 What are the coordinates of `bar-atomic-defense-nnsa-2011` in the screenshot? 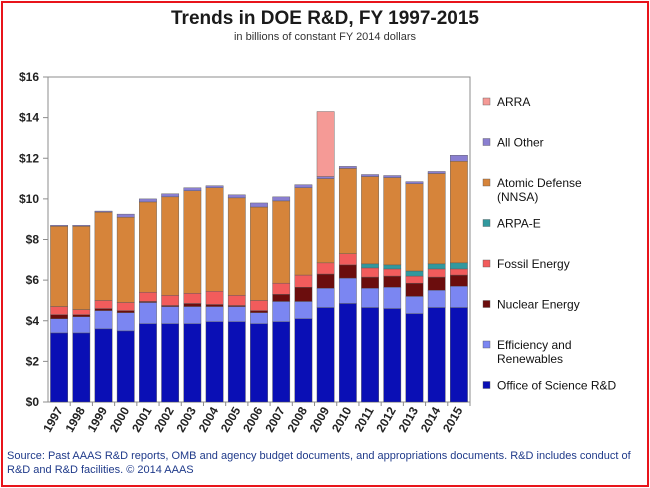 It's located at (370, 220).